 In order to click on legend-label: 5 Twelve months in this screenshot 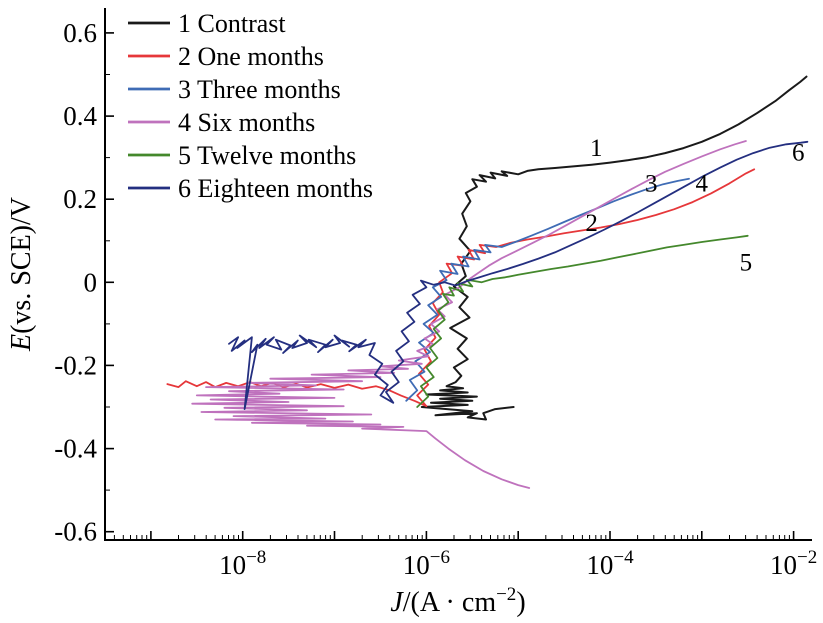, I will do `click(267, 155)`.